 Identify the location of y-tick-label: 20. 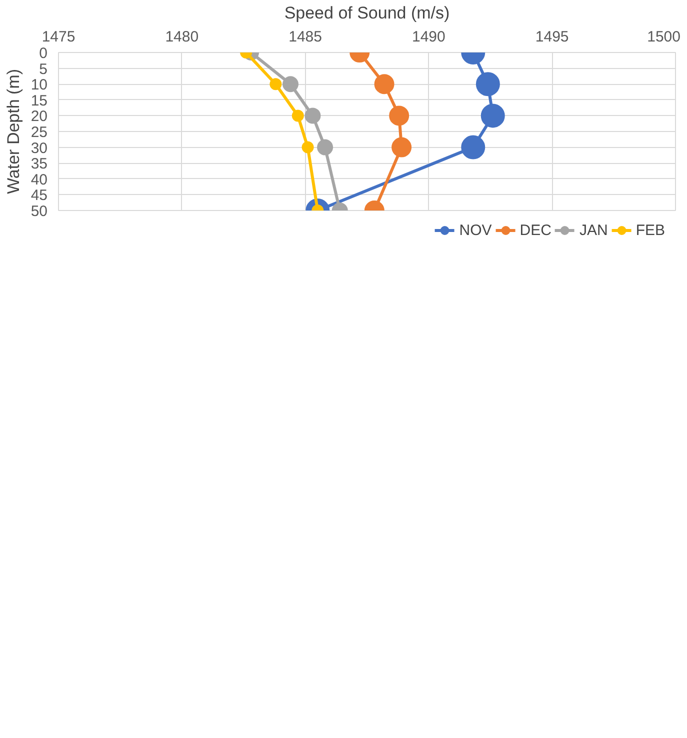
(39, 117).